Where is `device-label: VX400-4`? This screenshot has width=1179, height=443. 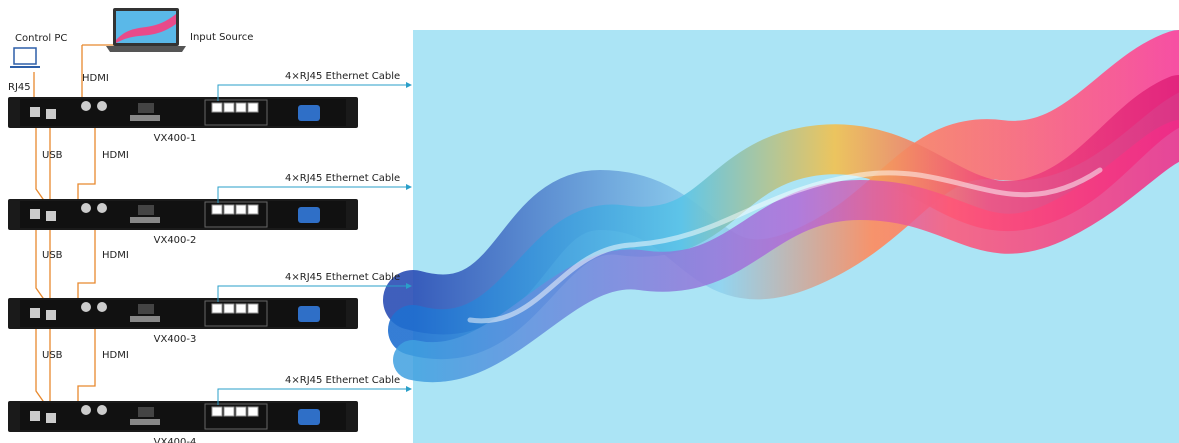 device-label: VX400-4 is located at coordinates (175, 440).